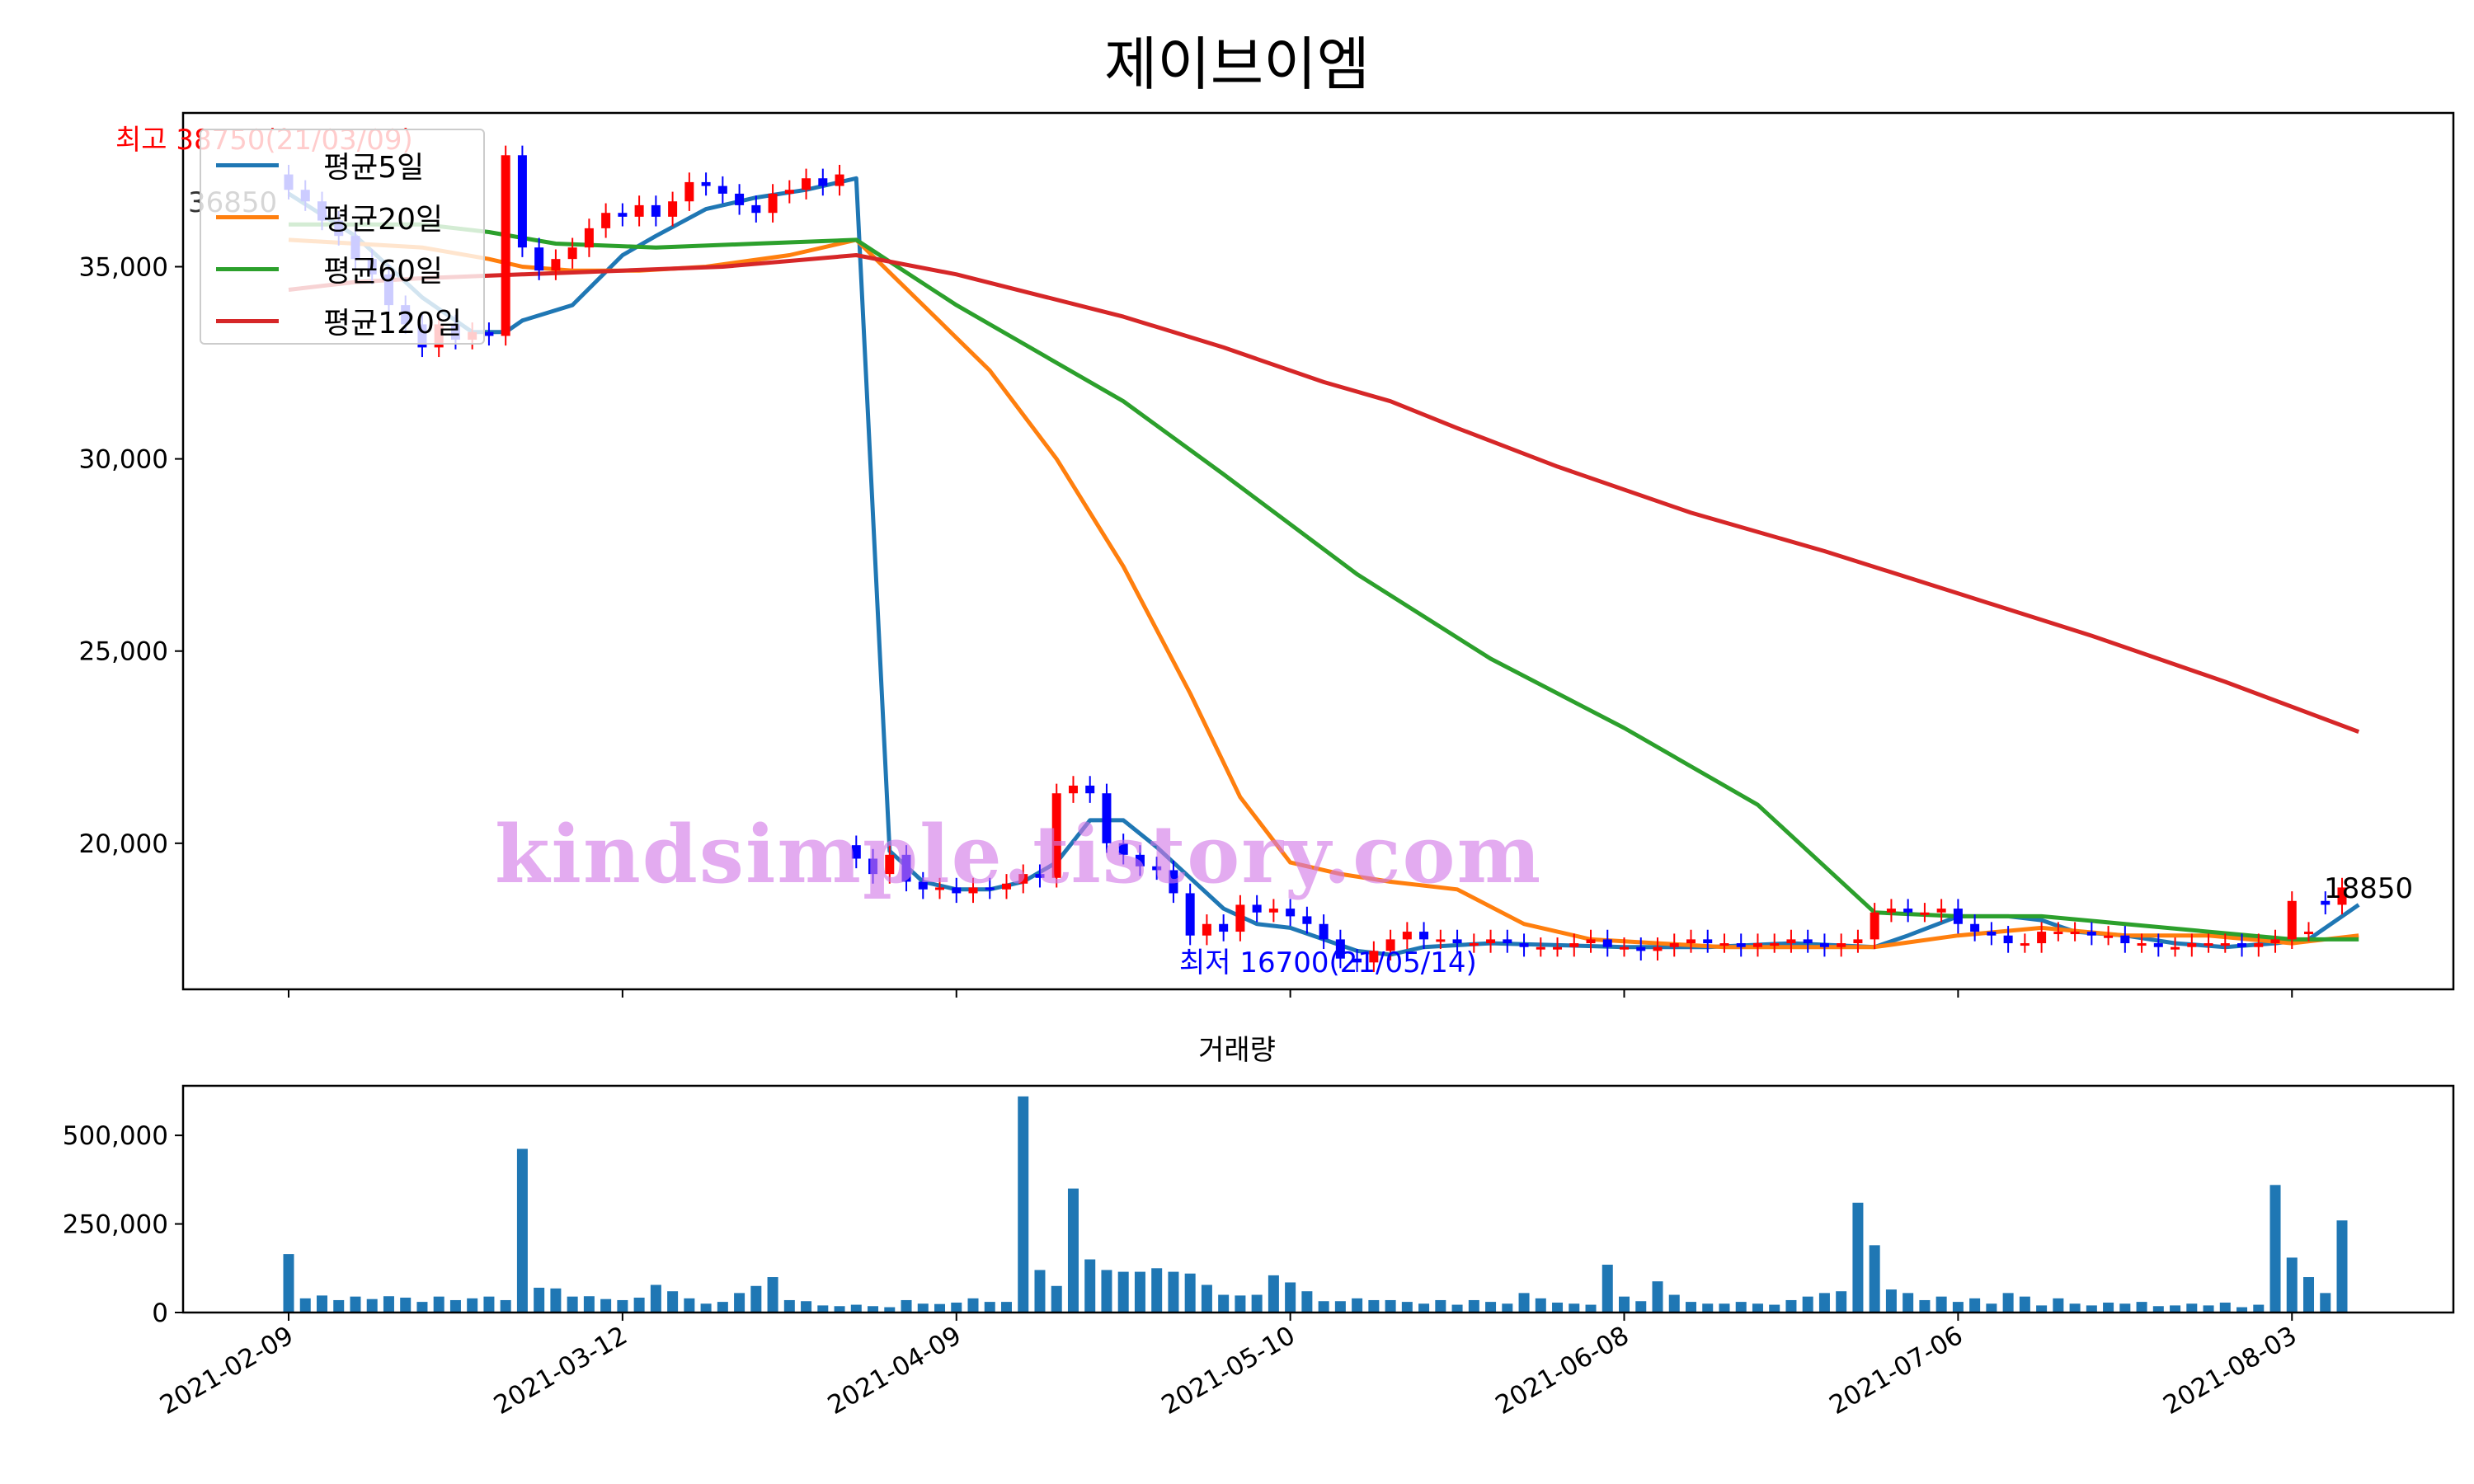  What do you see at coordinates (1228, 1371) in the screenshot?
I see `xtick-label: 2021-05-10` at bounding box center [1228, 1371].